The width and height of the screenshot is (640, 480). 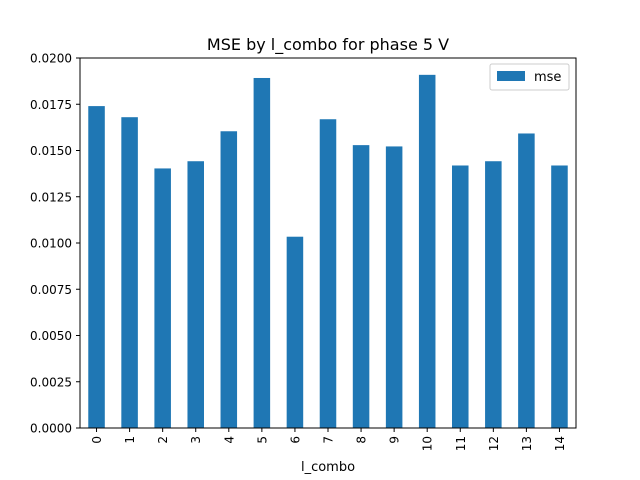 What do you see at coordinates (511, 76) in the screenshot?
I see `legend-swatch` at bounding box center [511, 76].